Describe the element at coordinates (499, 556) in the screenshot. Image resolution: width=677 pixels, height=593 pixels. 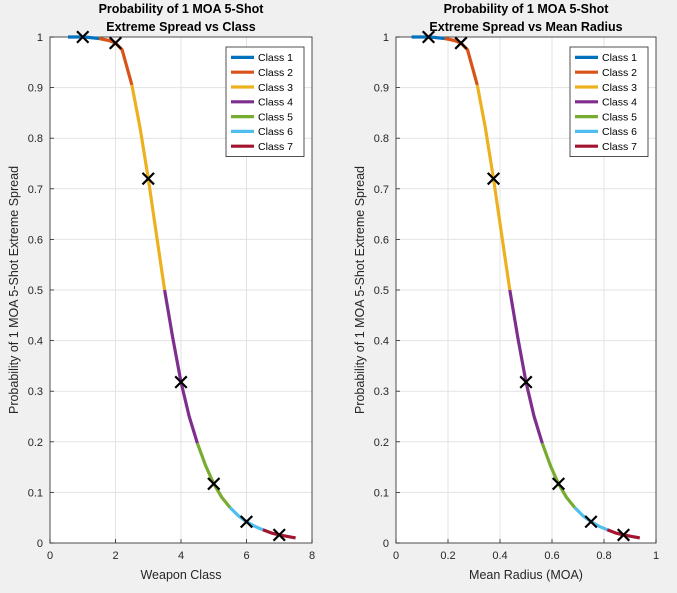
I see `x-tick-label: 0.4` at that location.